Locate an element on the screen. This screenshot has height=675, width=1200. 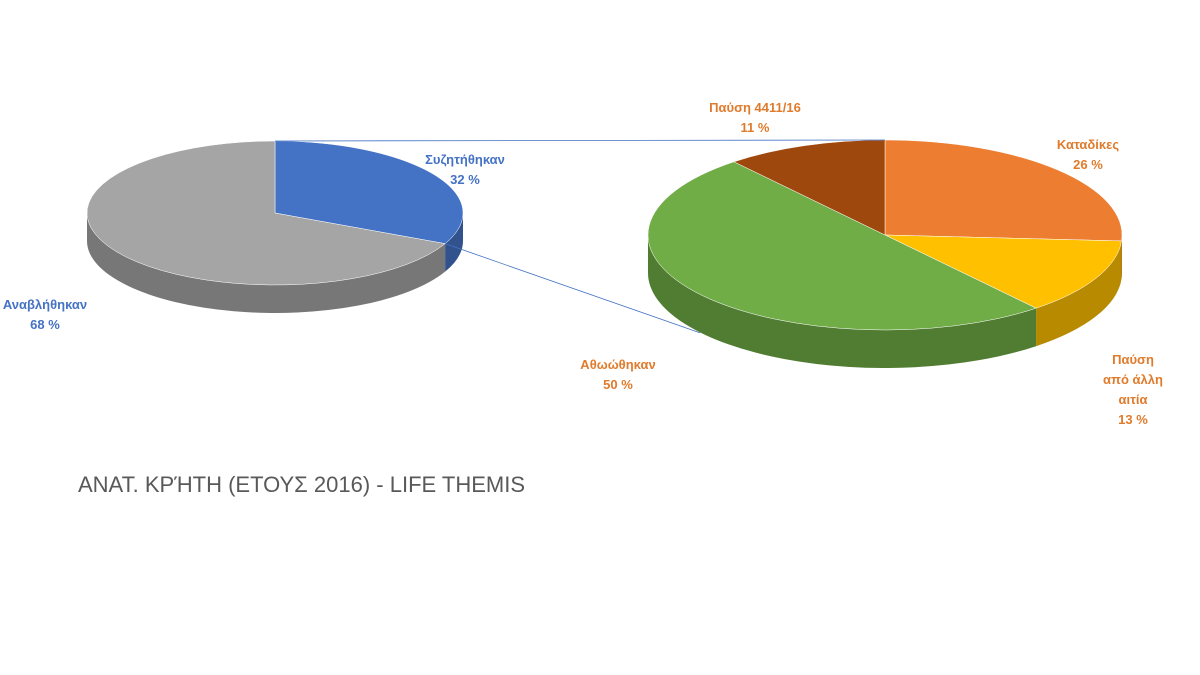
data-label: Αναβλήθηκαν 68 % is located at coordinates (45, 315).